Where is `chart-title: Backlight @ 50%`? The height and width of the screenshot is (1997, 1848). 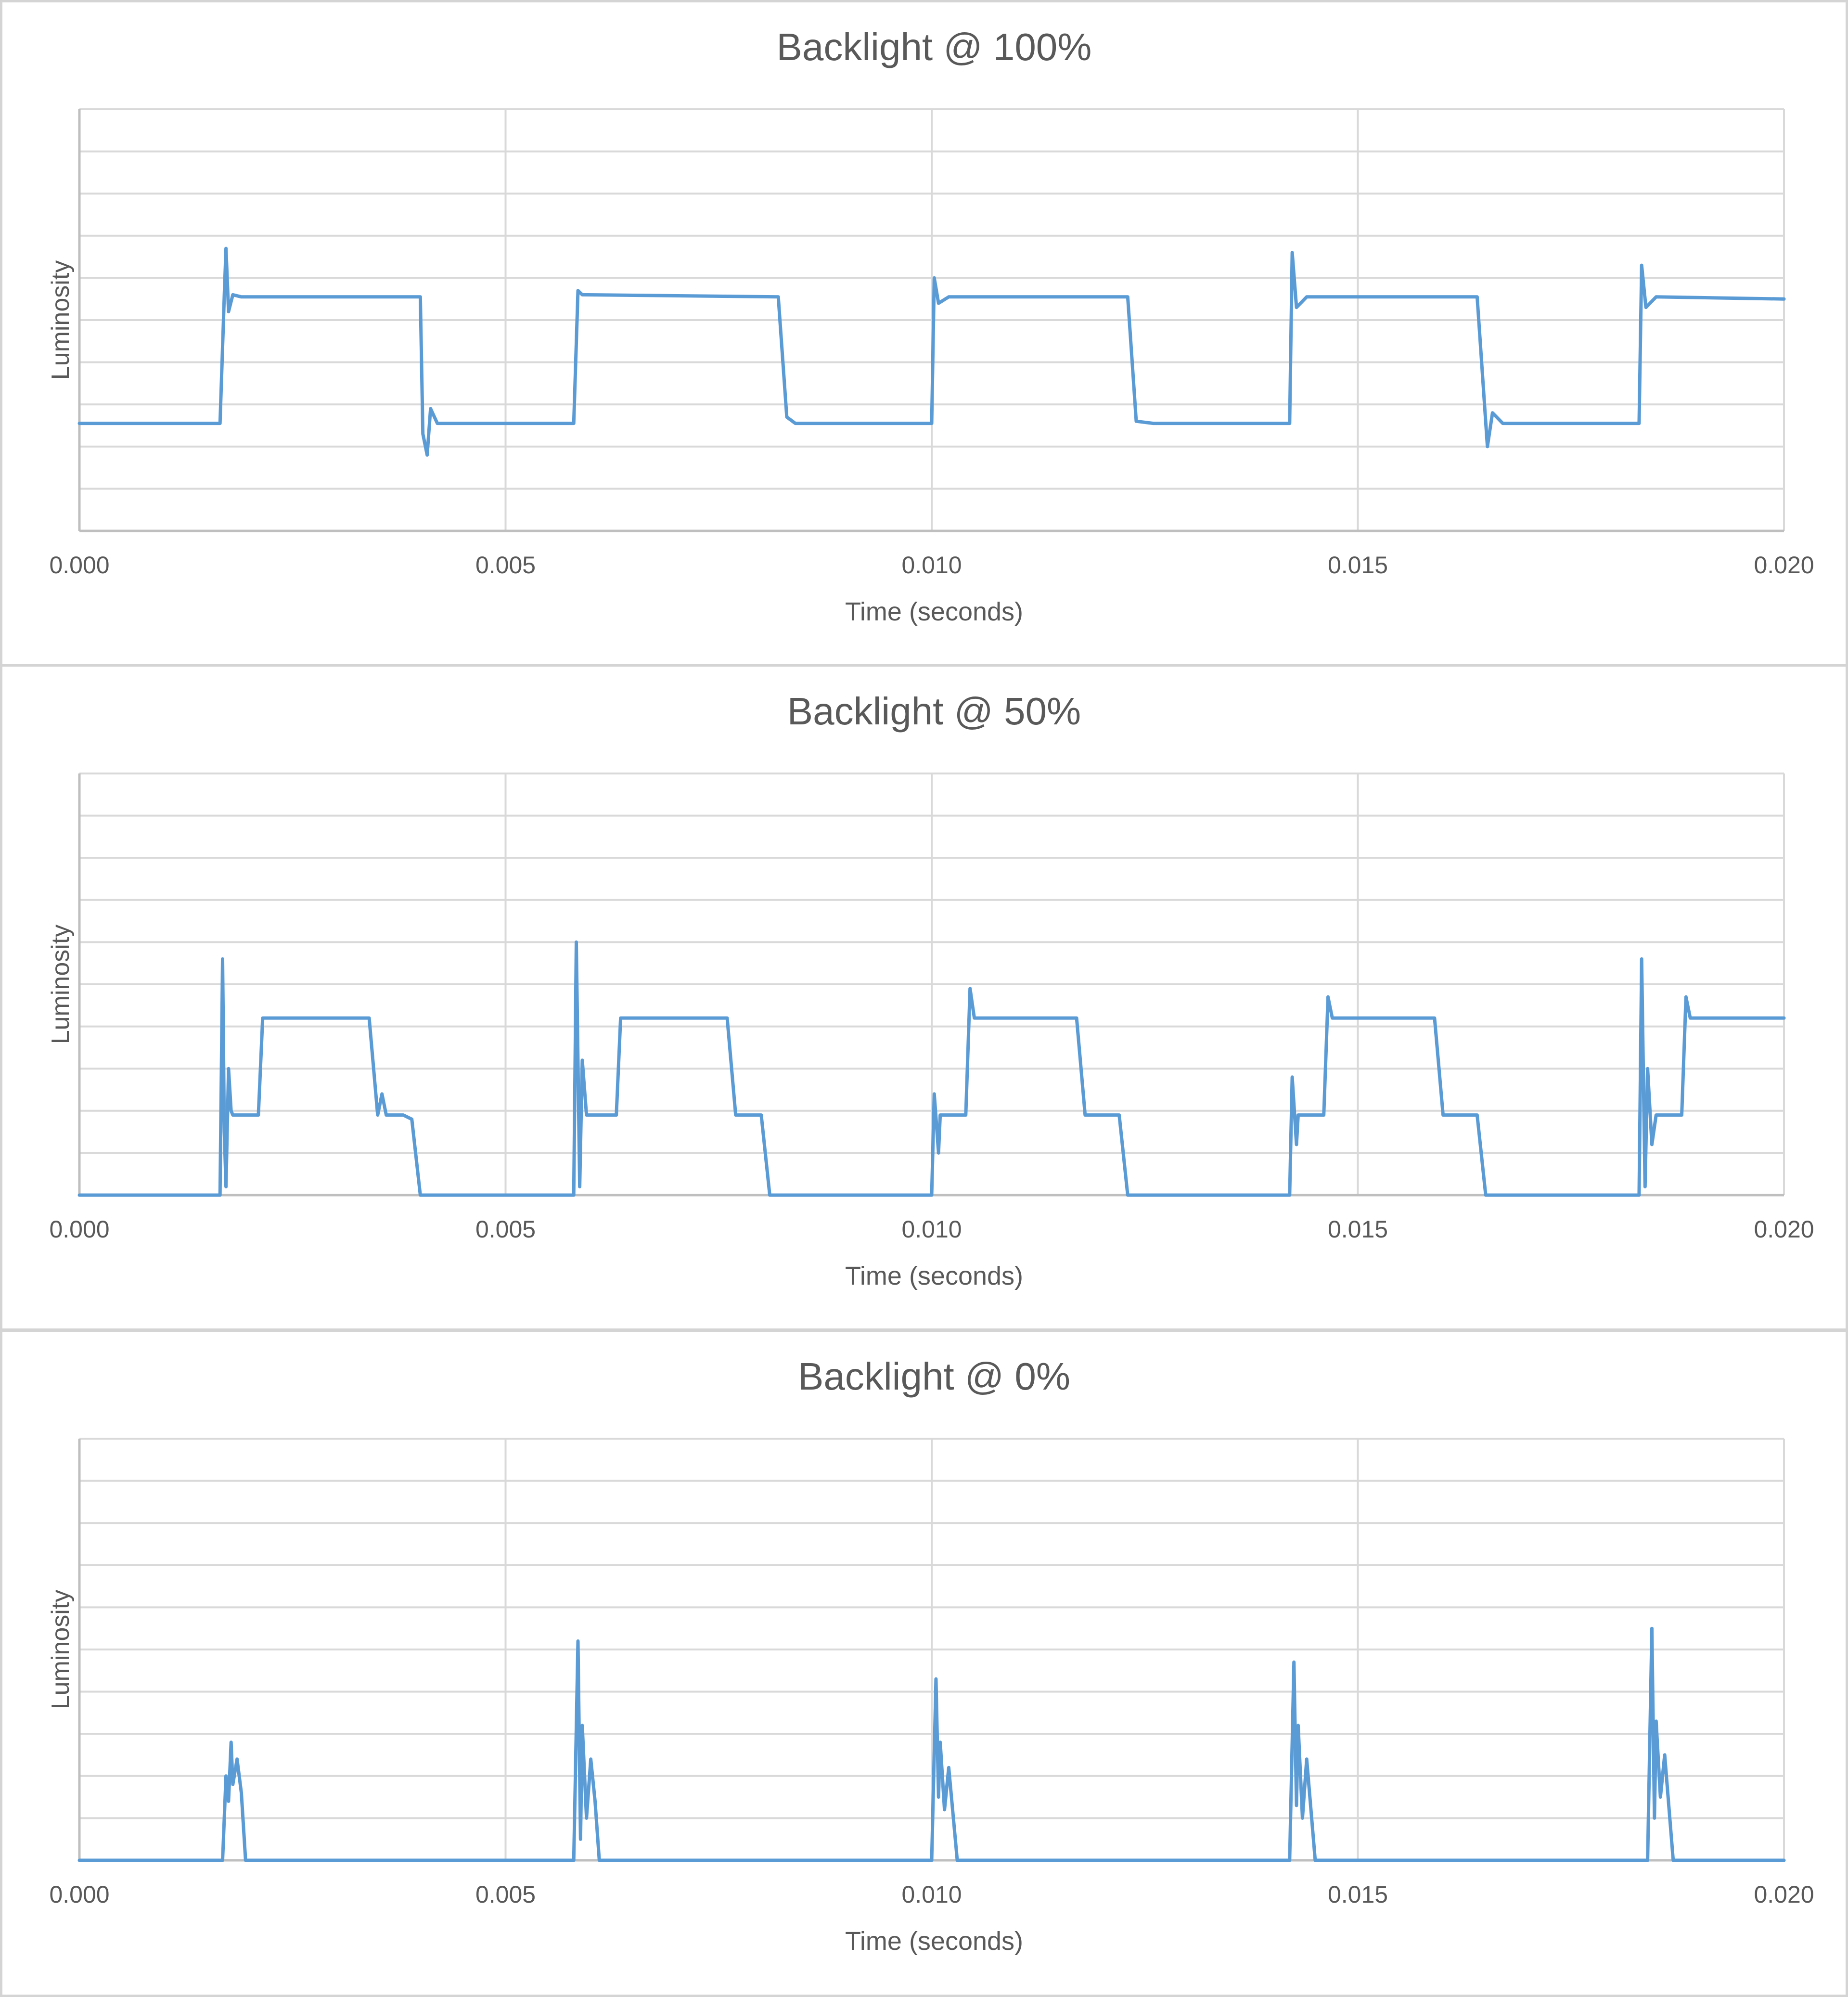 chart-title: Backlight @ 50% is located at coordinates (934, 711).